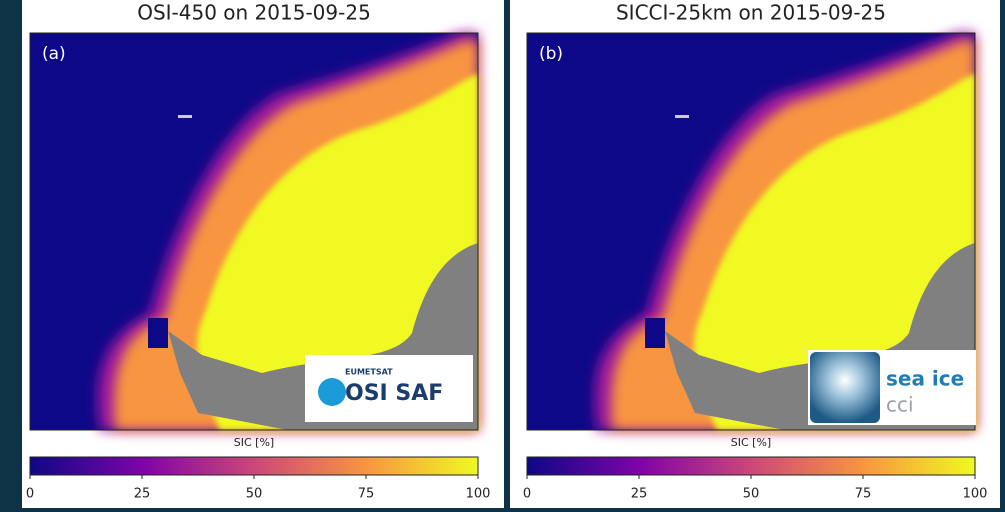 The image size is (1005, 512). What do you see at coordinates (54, 54) in the screenshot?
I see `panel-label: (a)` at bounding box center [54, 54].